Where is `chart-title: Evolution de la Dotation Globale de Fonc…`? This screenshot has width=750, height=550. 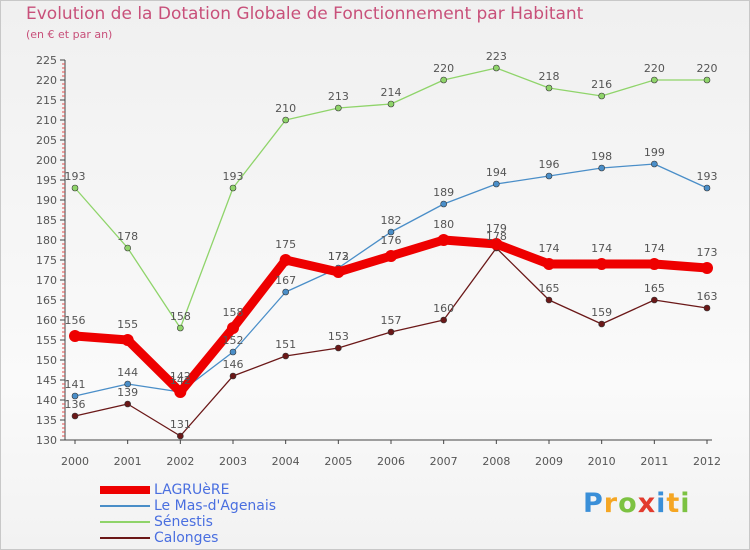
chart-title: Evolution de la Dotation Globale de Fonc… is located at coordinates (305, 14).